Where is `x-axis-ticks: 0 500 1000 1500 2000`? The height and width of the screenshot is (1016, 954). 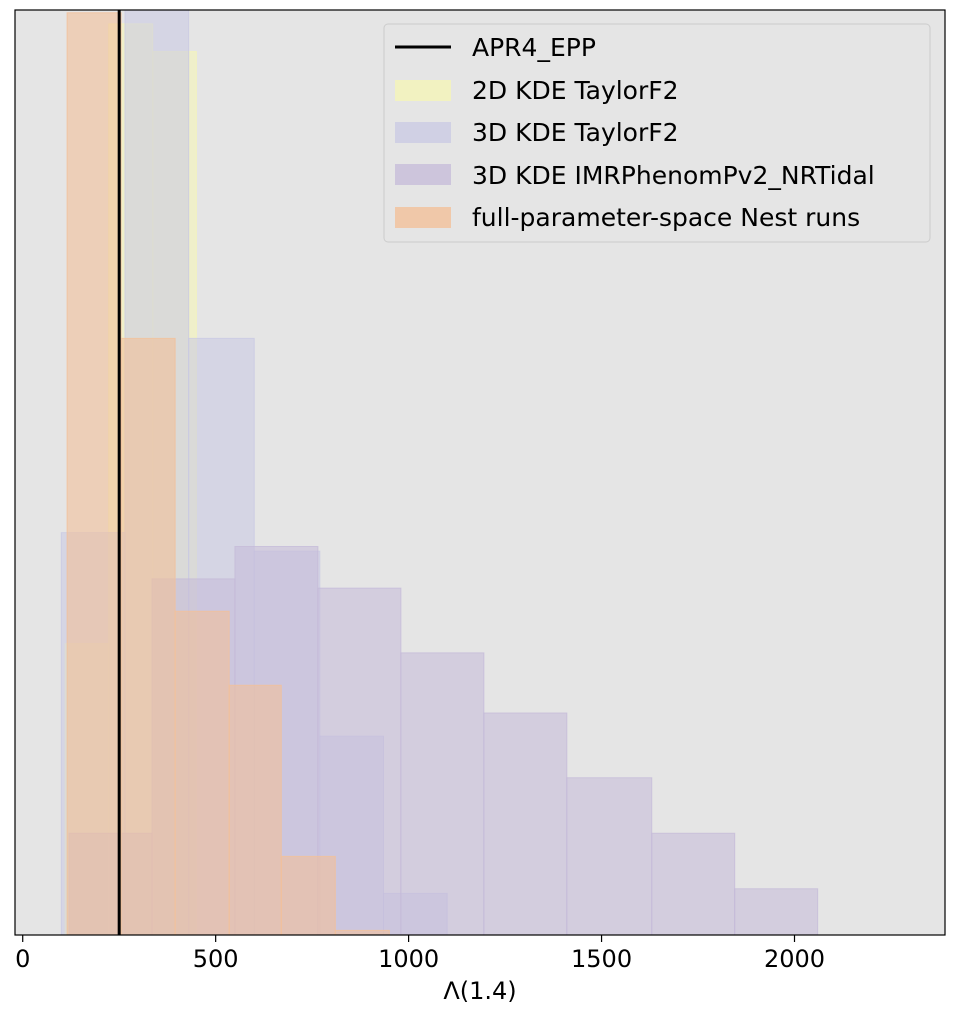
x-axis-ticks: 0 500 1000 1500 2000 is located at coordinates (420, 954).